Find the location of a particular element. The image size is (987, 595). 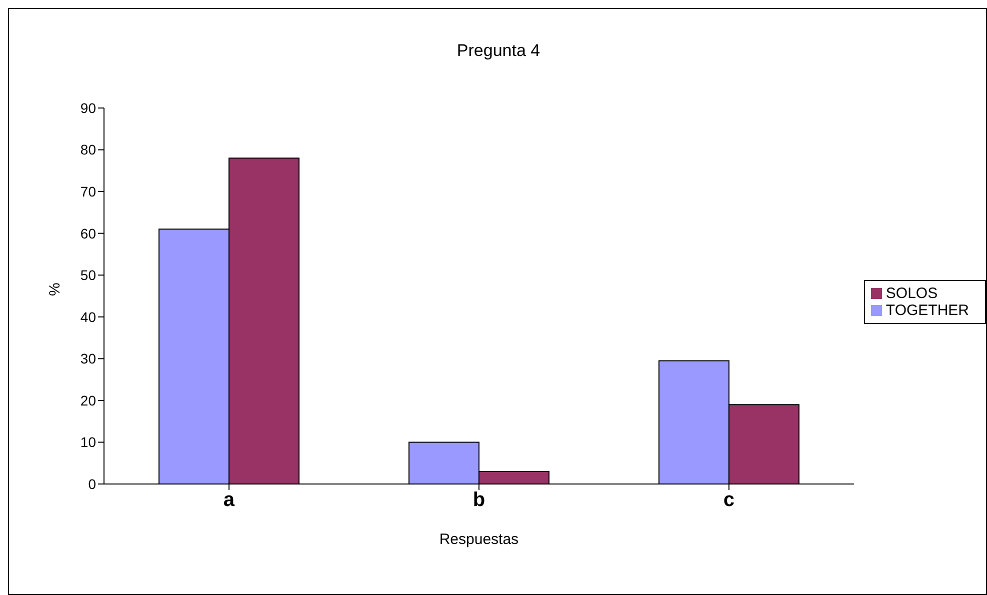

x-tick-label: a is located at coordinates (229, 500).